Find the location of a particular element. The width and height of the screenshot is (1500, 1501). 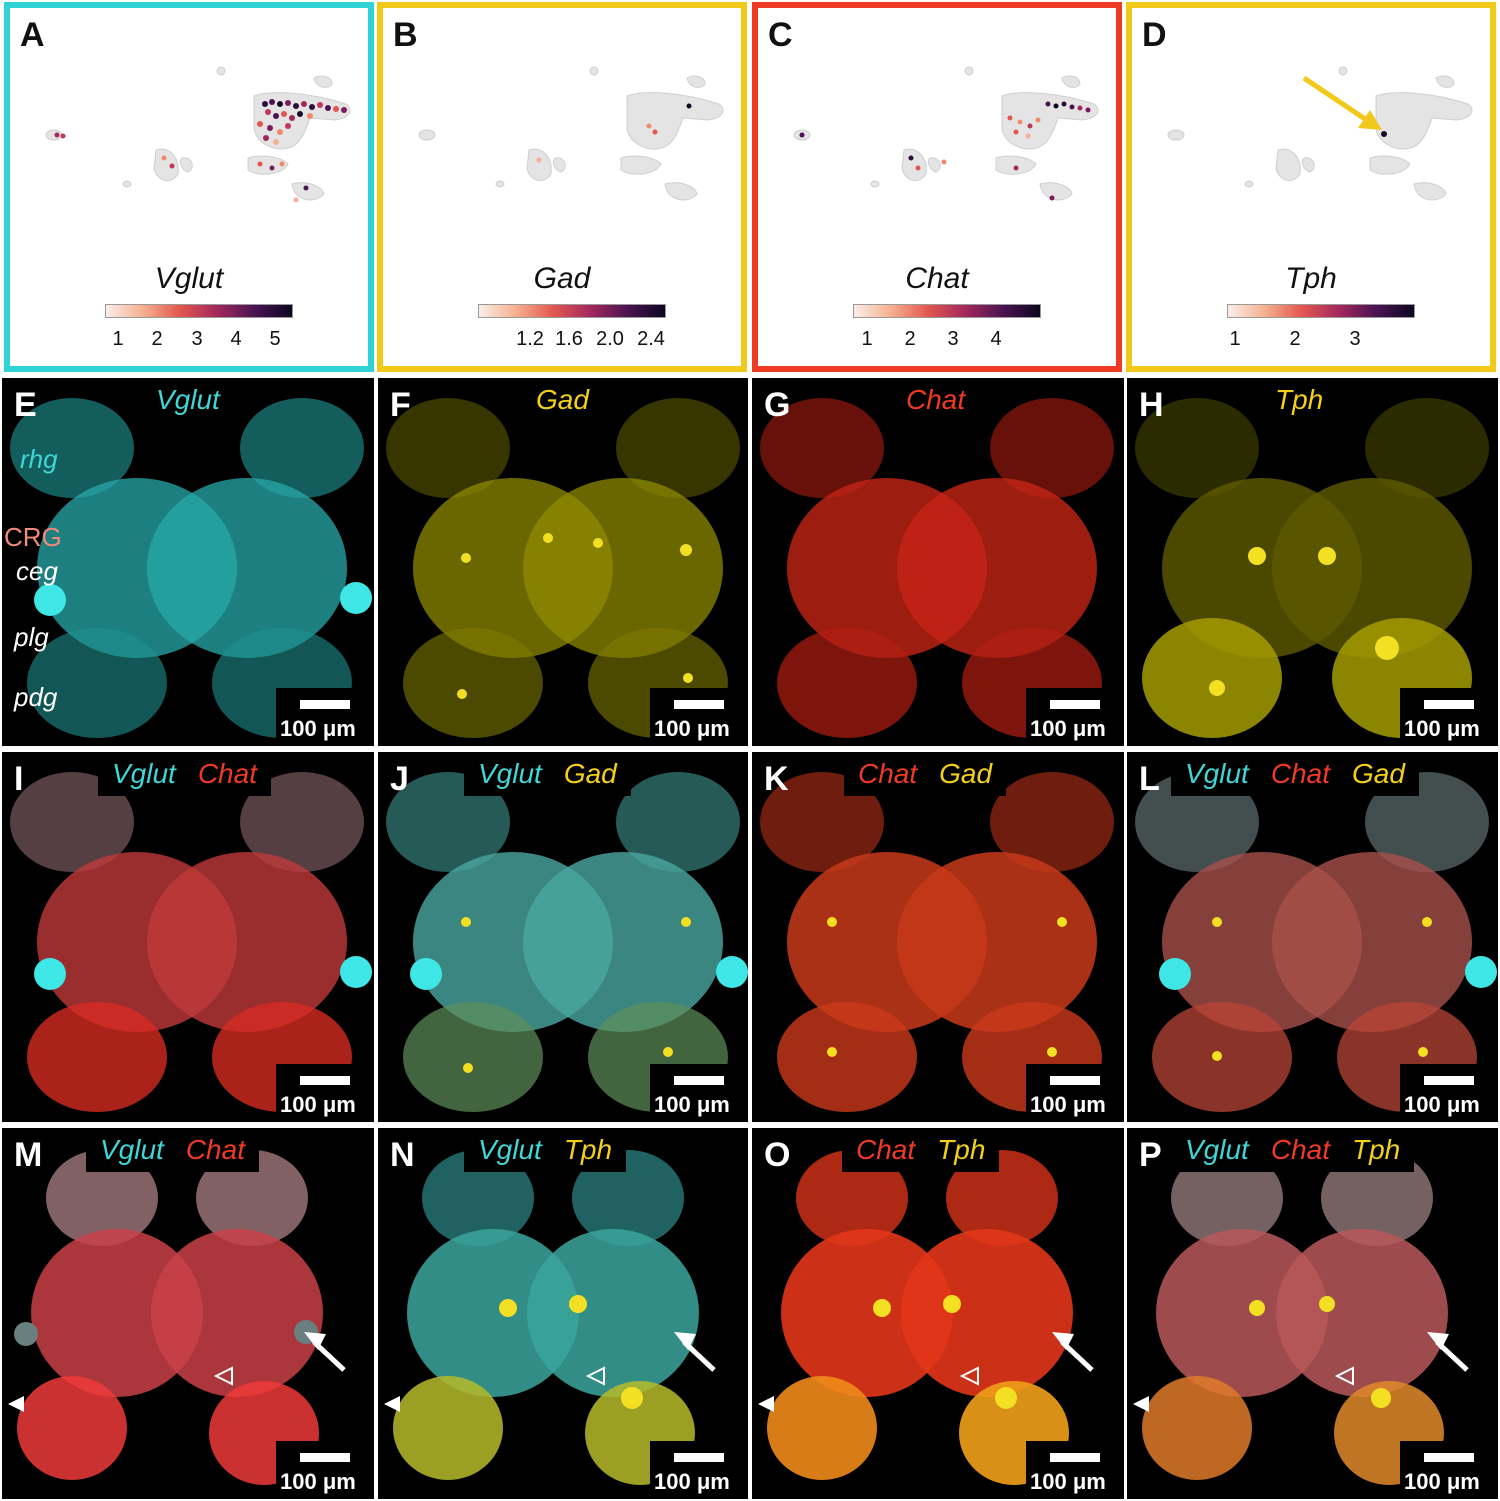

panel-label: G is located at coordinates (777, 405).